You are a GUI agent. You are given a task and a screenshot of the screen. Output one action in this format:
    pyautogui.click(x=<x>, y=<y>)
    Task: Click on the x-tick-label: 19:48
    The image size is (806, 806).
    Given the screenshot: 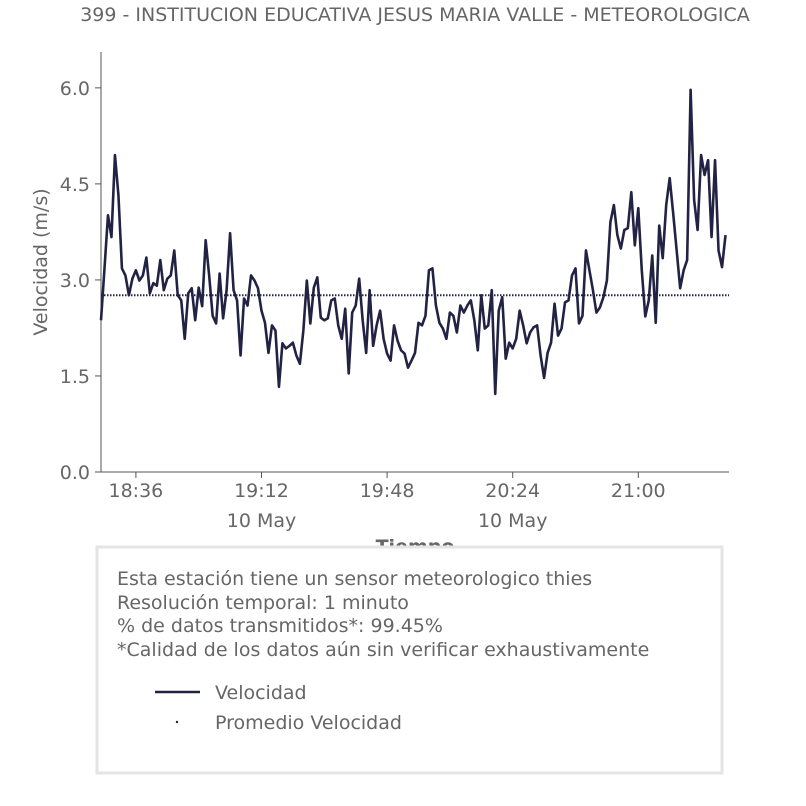 What is the action you would take?
    pyautogui.click(x=387, y=491)
    